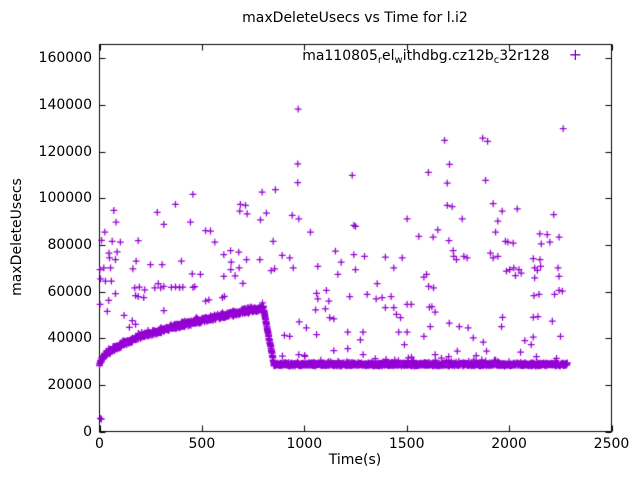  Describe the element at coordinates (406, 444) in the screenshot. I see `x-tick-label: 1500` at that location.